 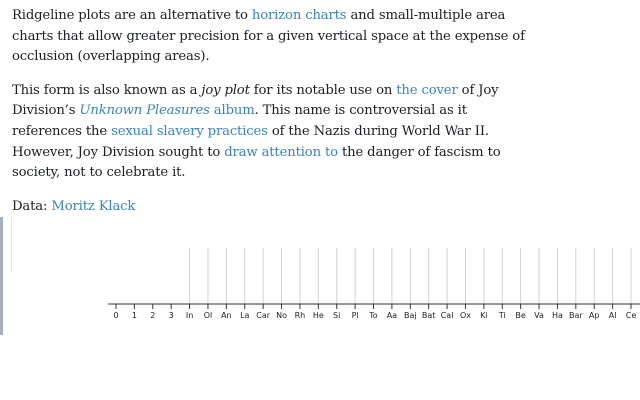 I want to click on emphasis-joy-plot: joy plot, so click(x=225, y=90).